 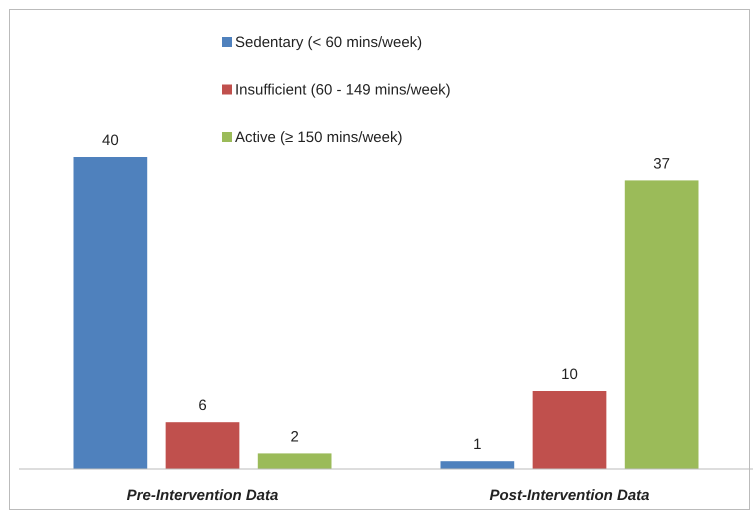 What do you see at coordinates (661, 163) in the screenshot?
I see `data-label: 37` at bounding box center [661, 163].